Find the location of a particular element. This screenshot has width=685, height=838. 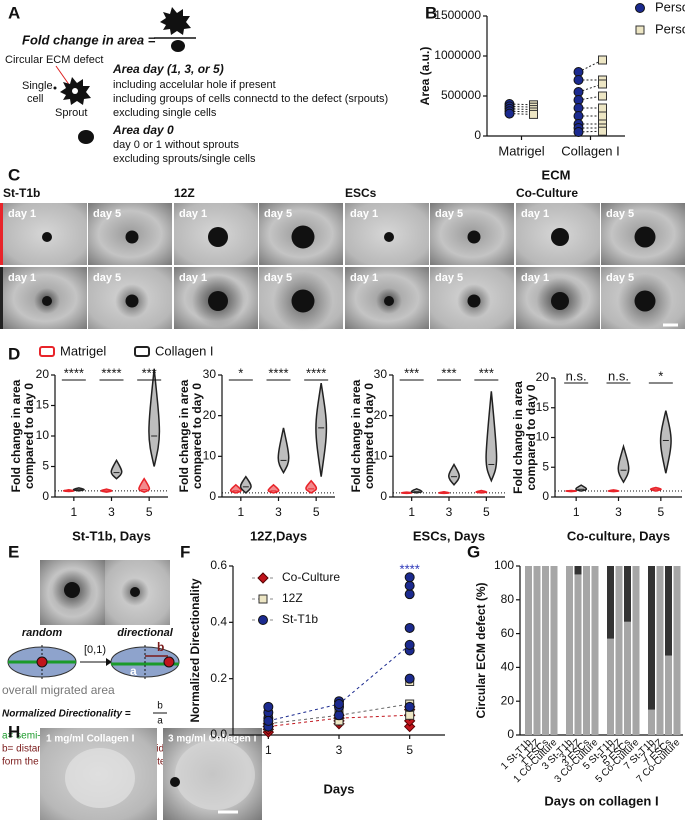

y-tick-label: 80 is located at coordinates (508, 599).